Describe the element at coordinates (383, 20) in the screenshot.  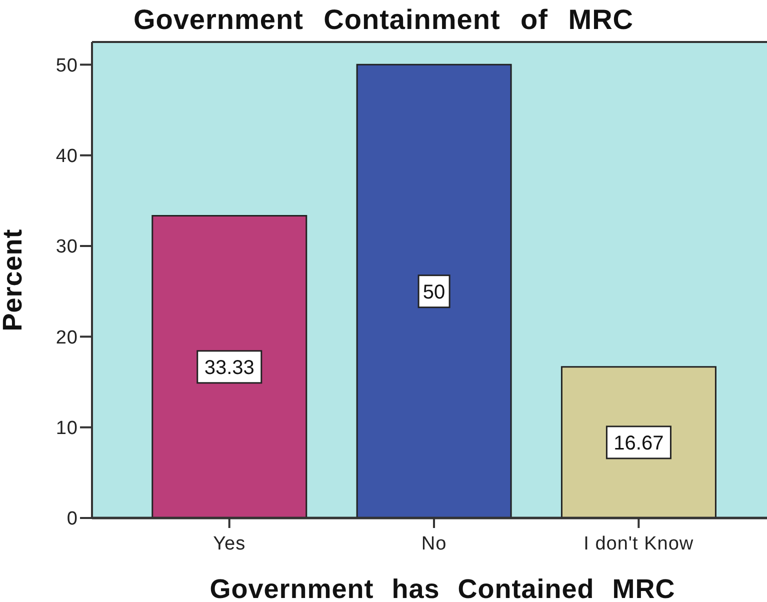
I see `chart-title: Government Containment of MRC` at that location.